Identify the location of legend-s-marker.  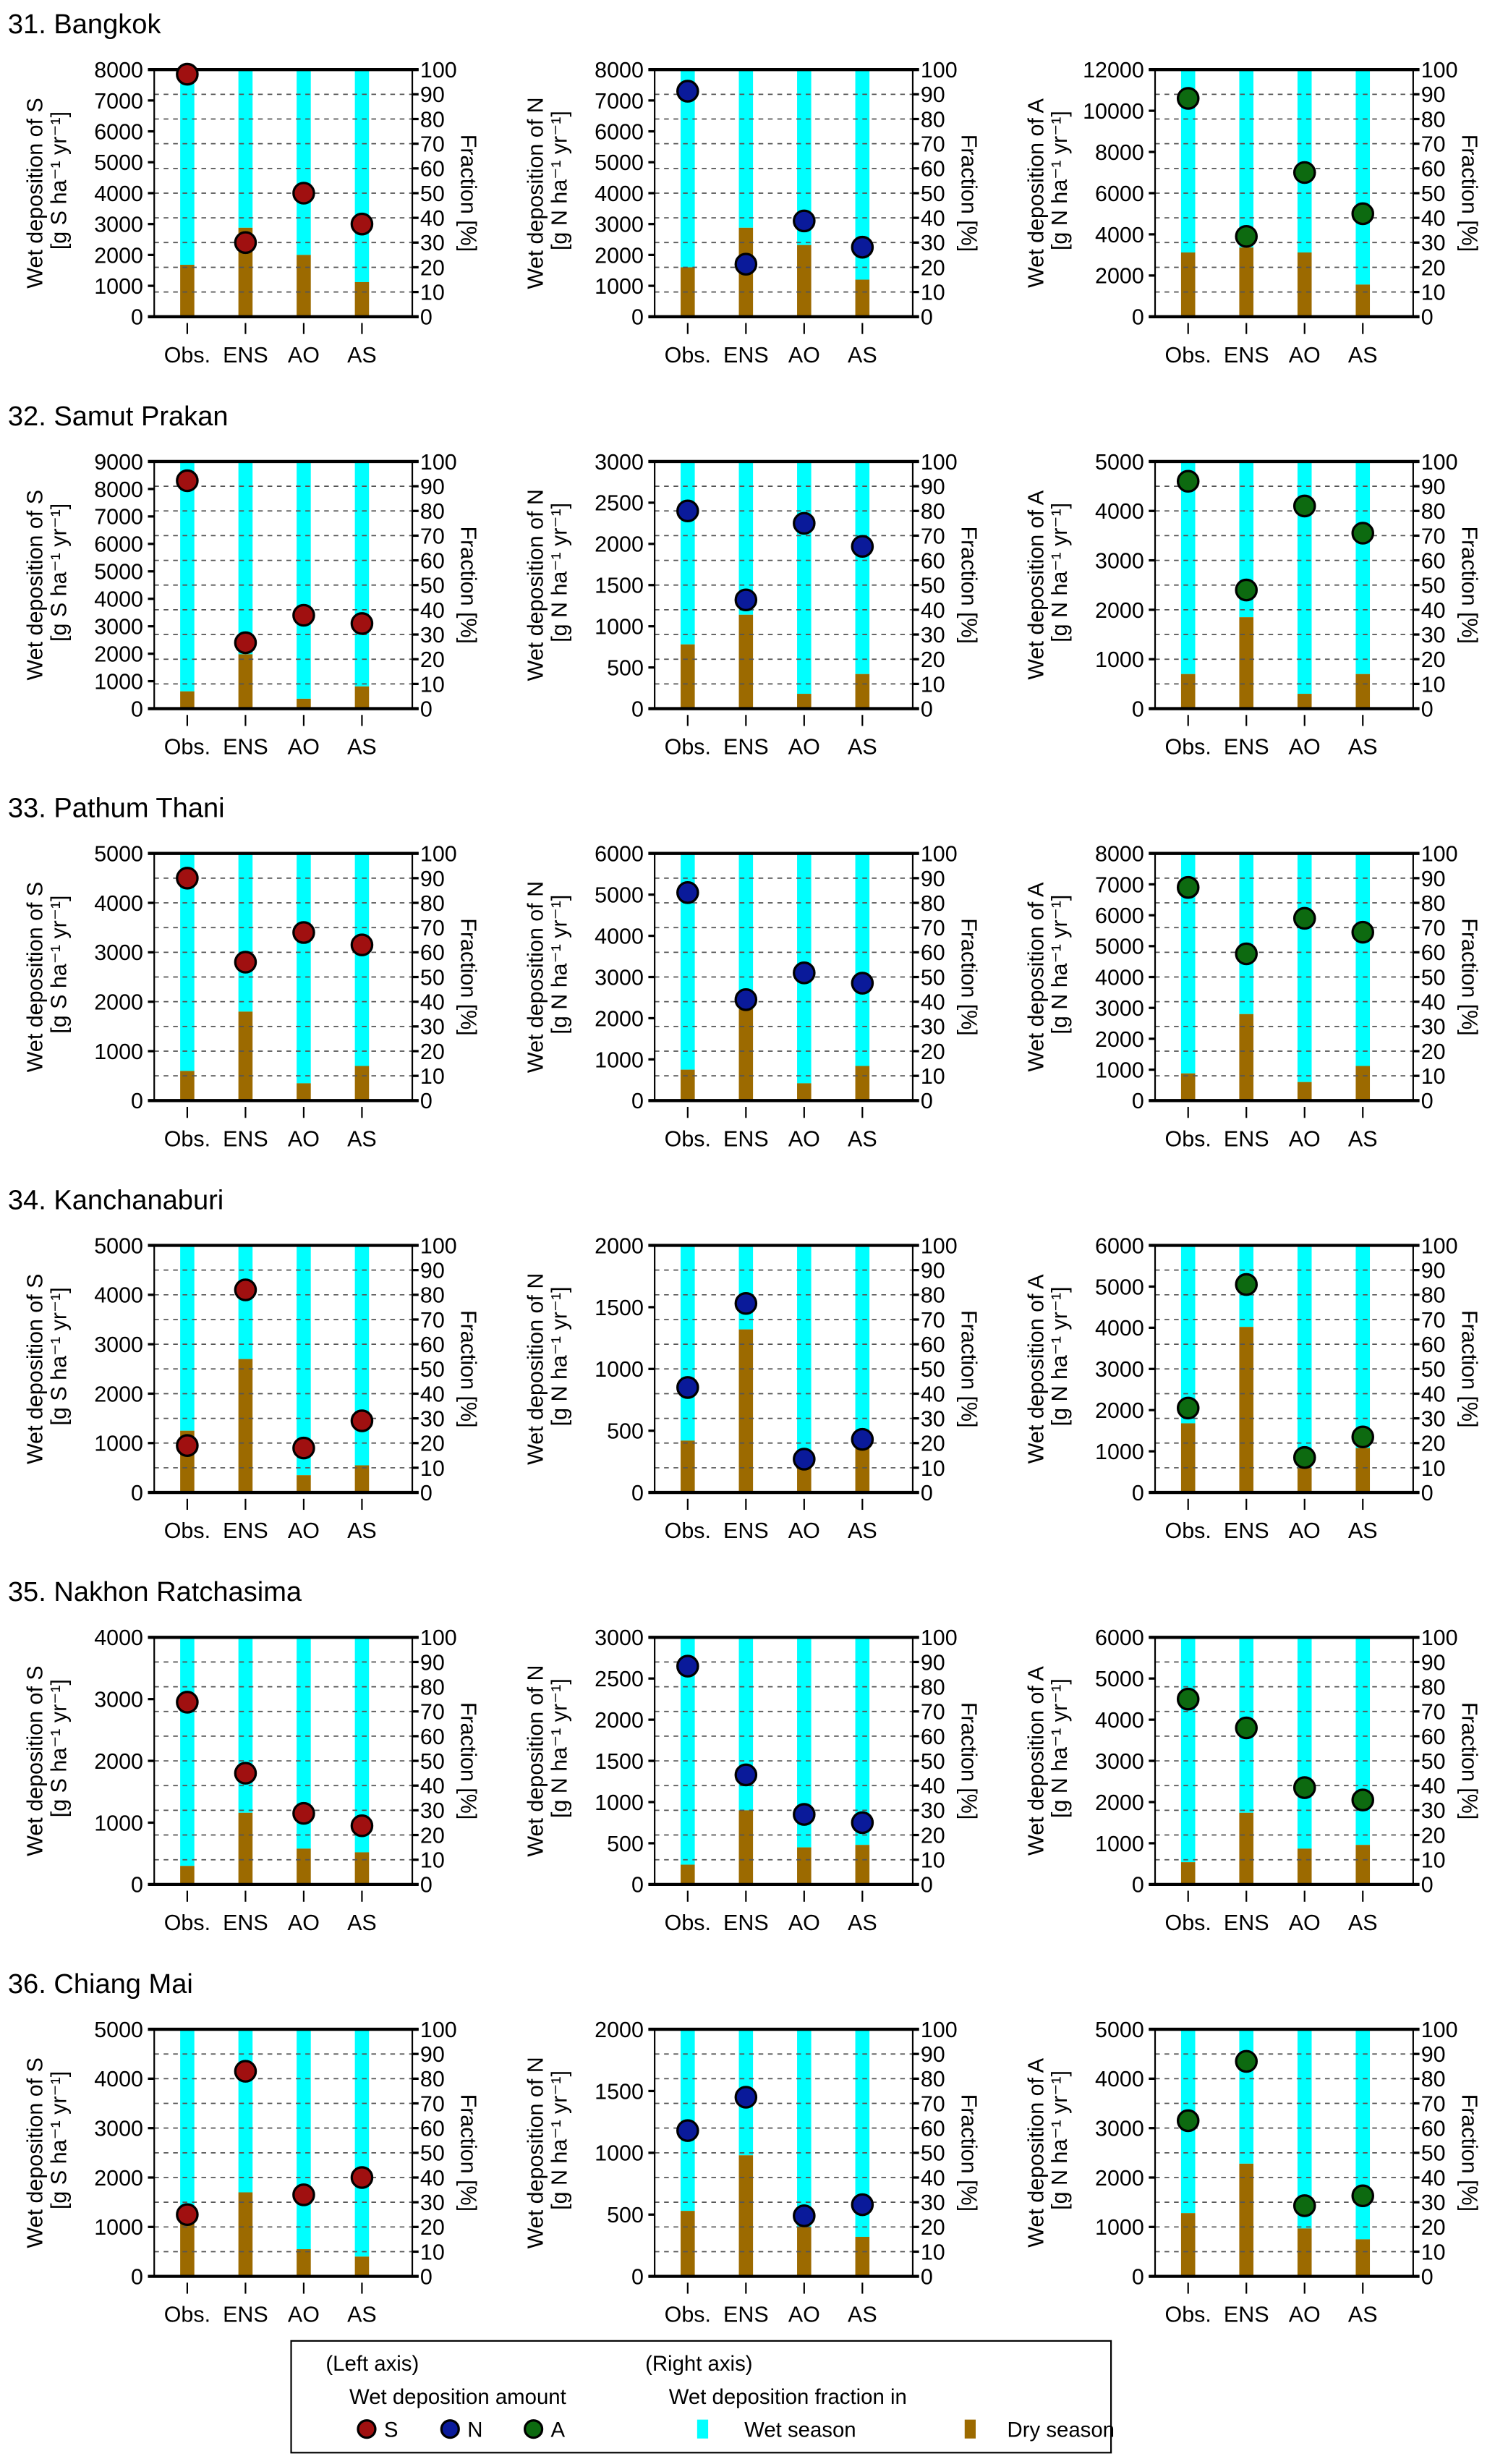
(367, 2429).